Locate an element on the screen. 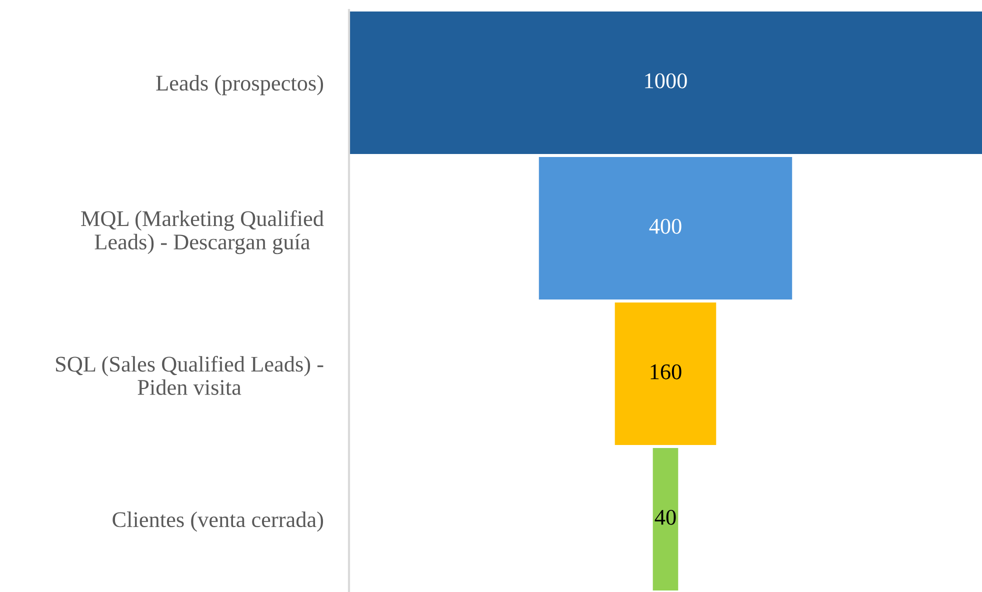 Image resolution: width=982 pixels, height=592 pixels. data-label: 1000 is located at coordinates (666, 80).